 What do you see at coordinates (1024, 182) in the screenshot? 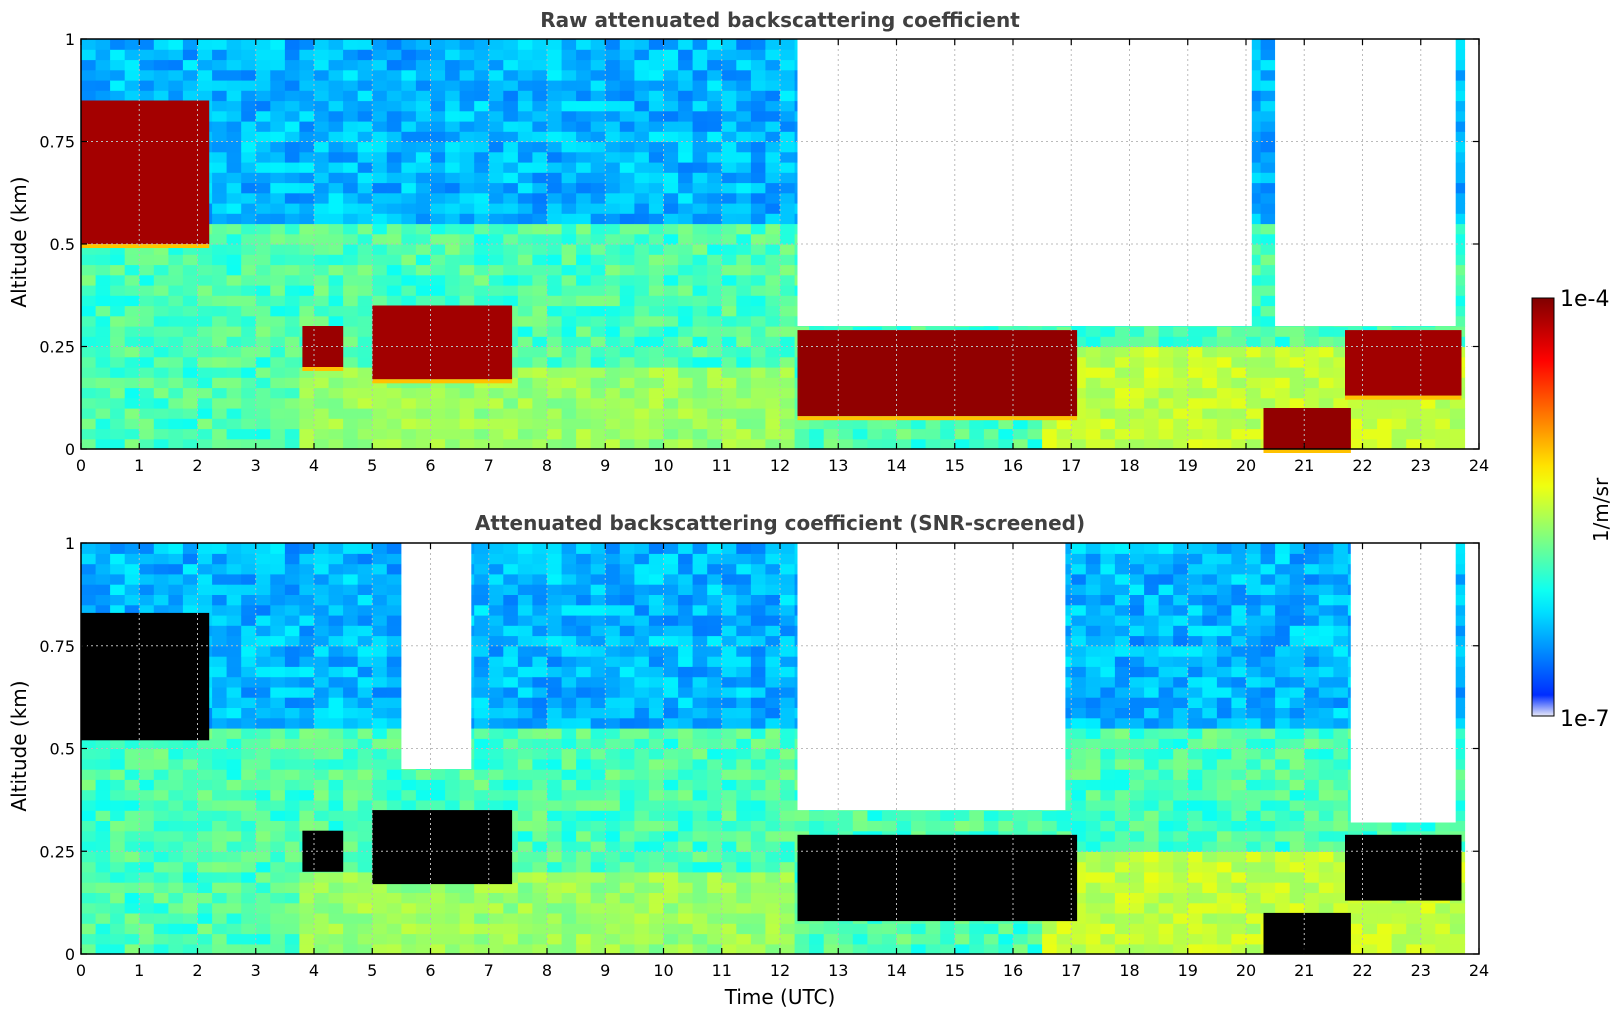
I see `heatmap-empty-region` at bounding box center [1024, 182].